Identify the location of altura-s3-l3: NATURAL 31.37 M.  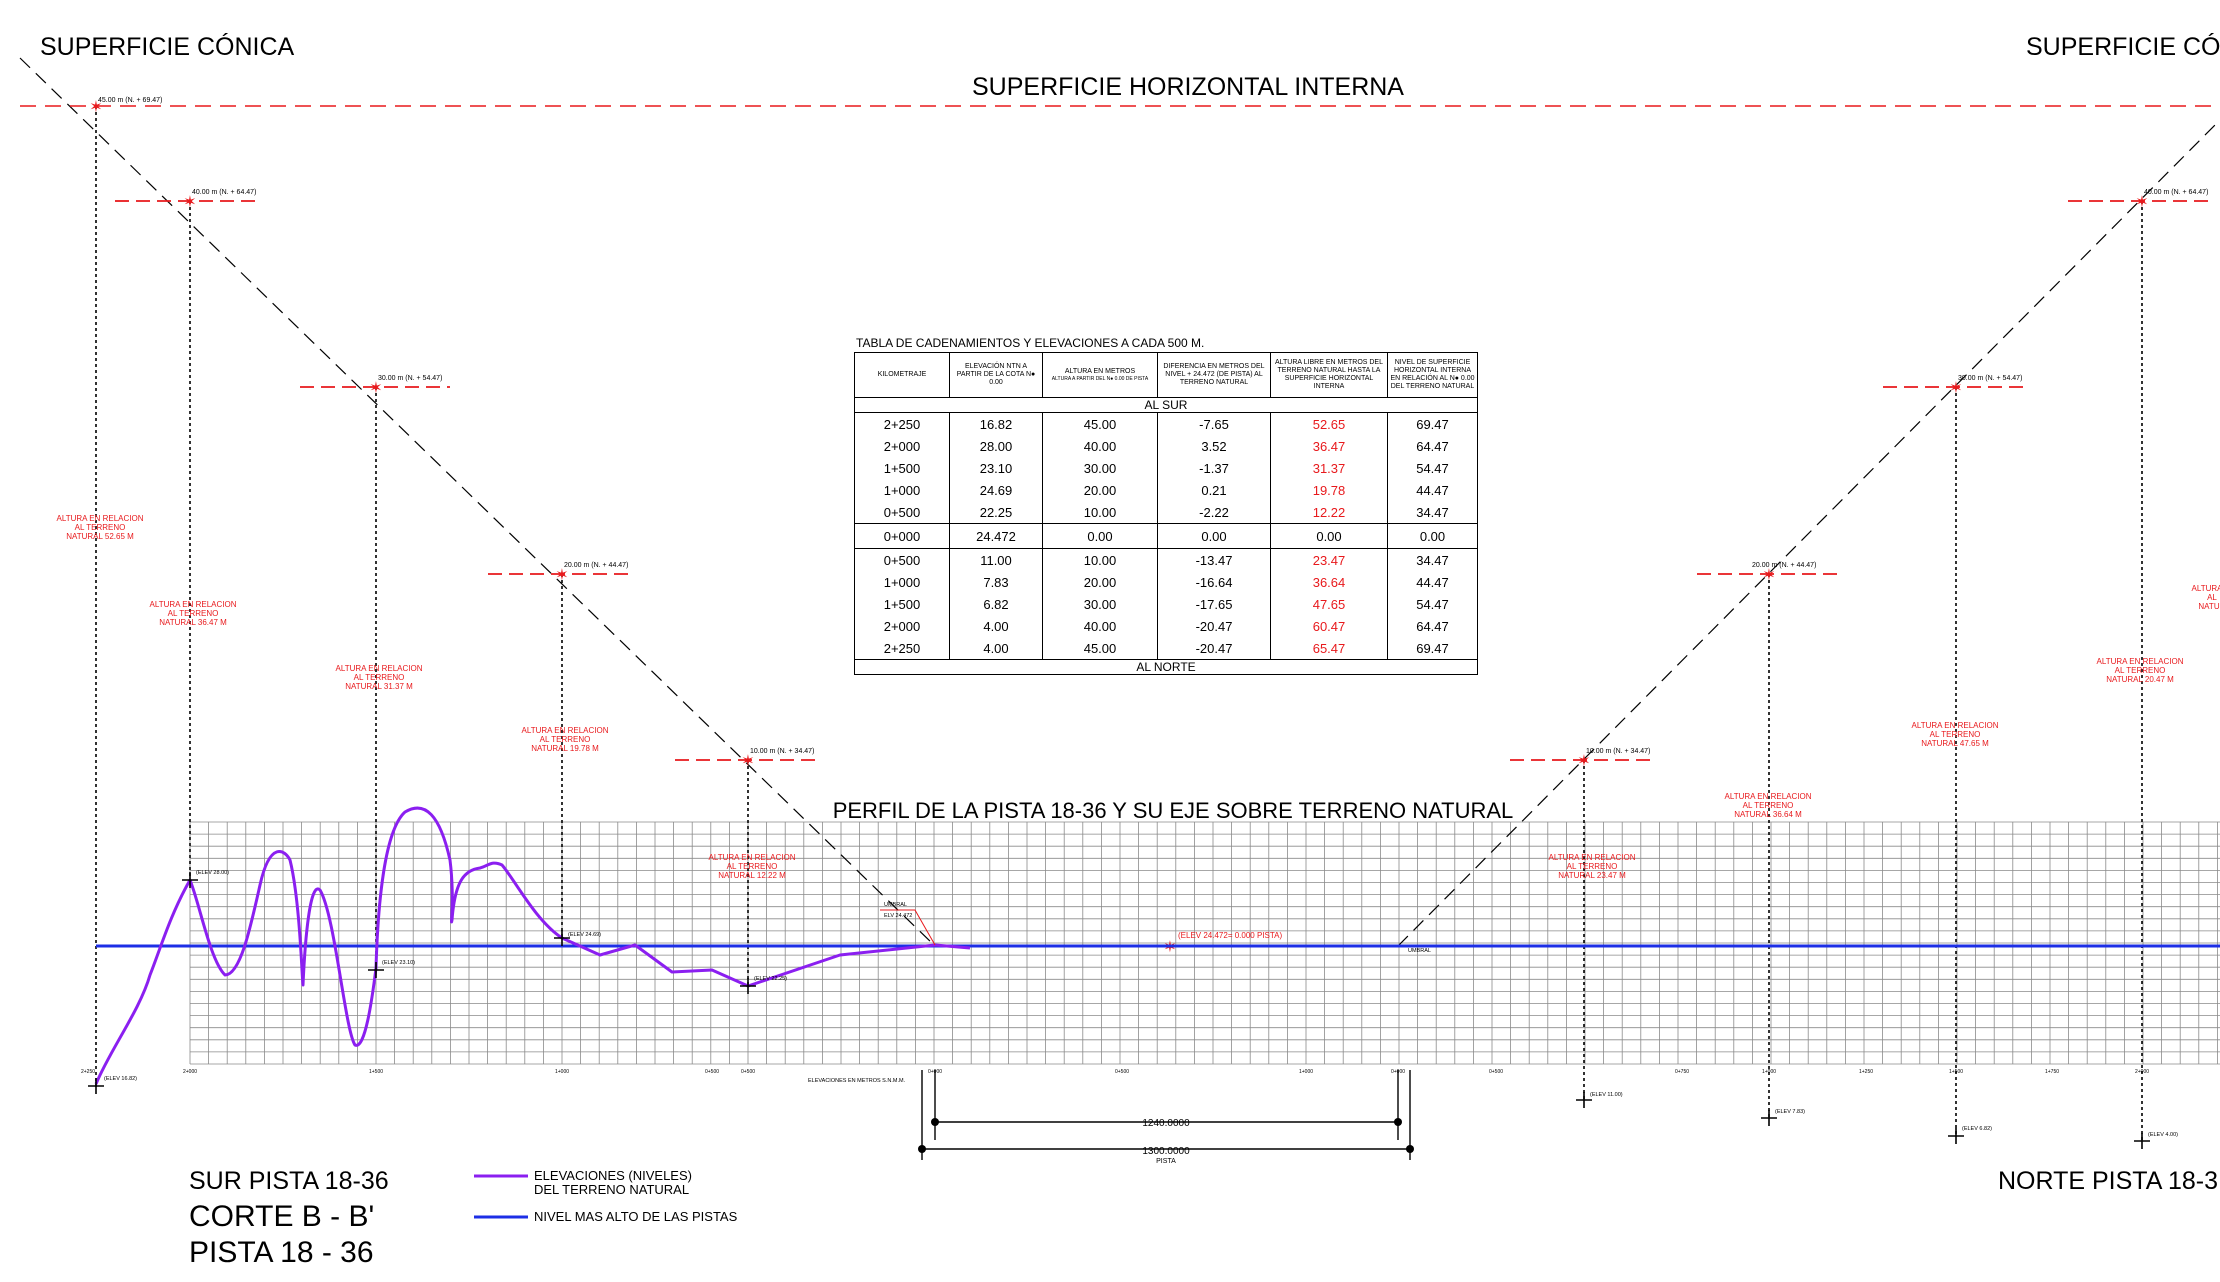
(379, 686).